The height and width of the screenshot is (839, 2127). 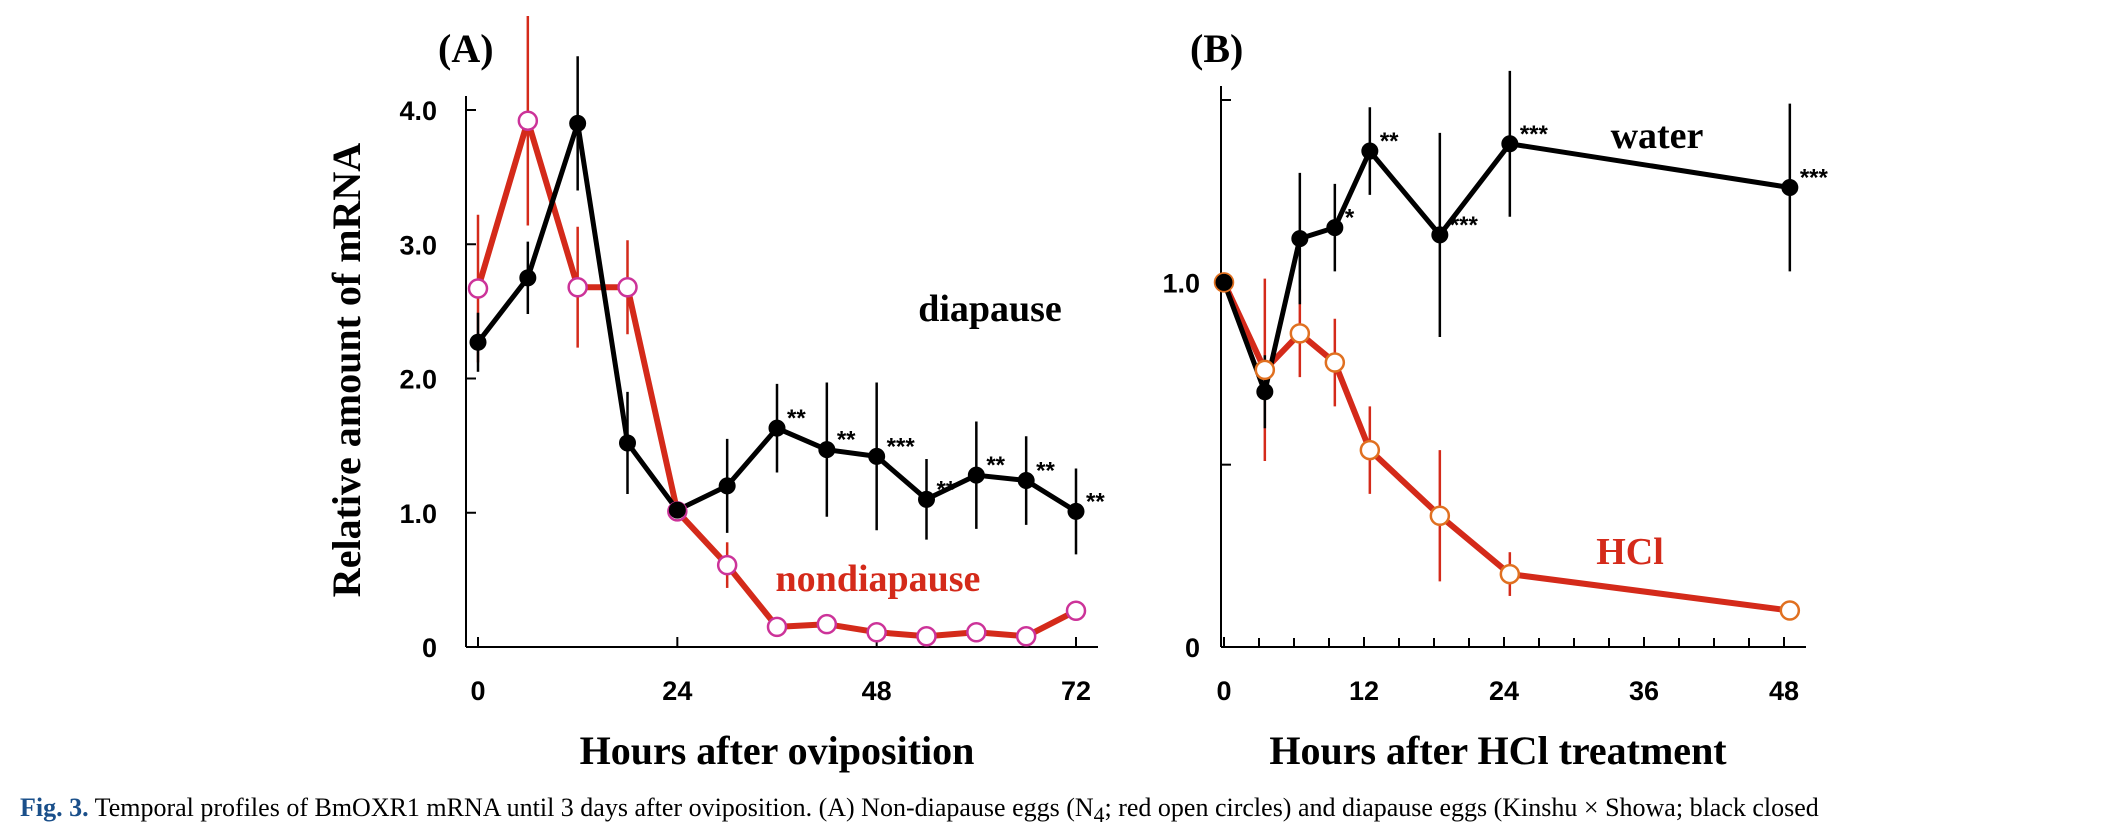 What do you see at coordinates (418, 245) in the screenshot?
I see `y-tick-label: 3.0` at bounding box center [418, 245].